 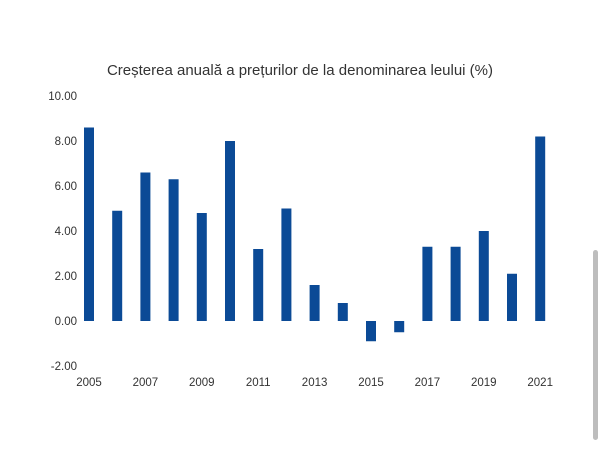 What do you see at coordinates (66, 277) in the screenshot?
I see `y-tick-label: 2.00` at bounding box center [66, 277].